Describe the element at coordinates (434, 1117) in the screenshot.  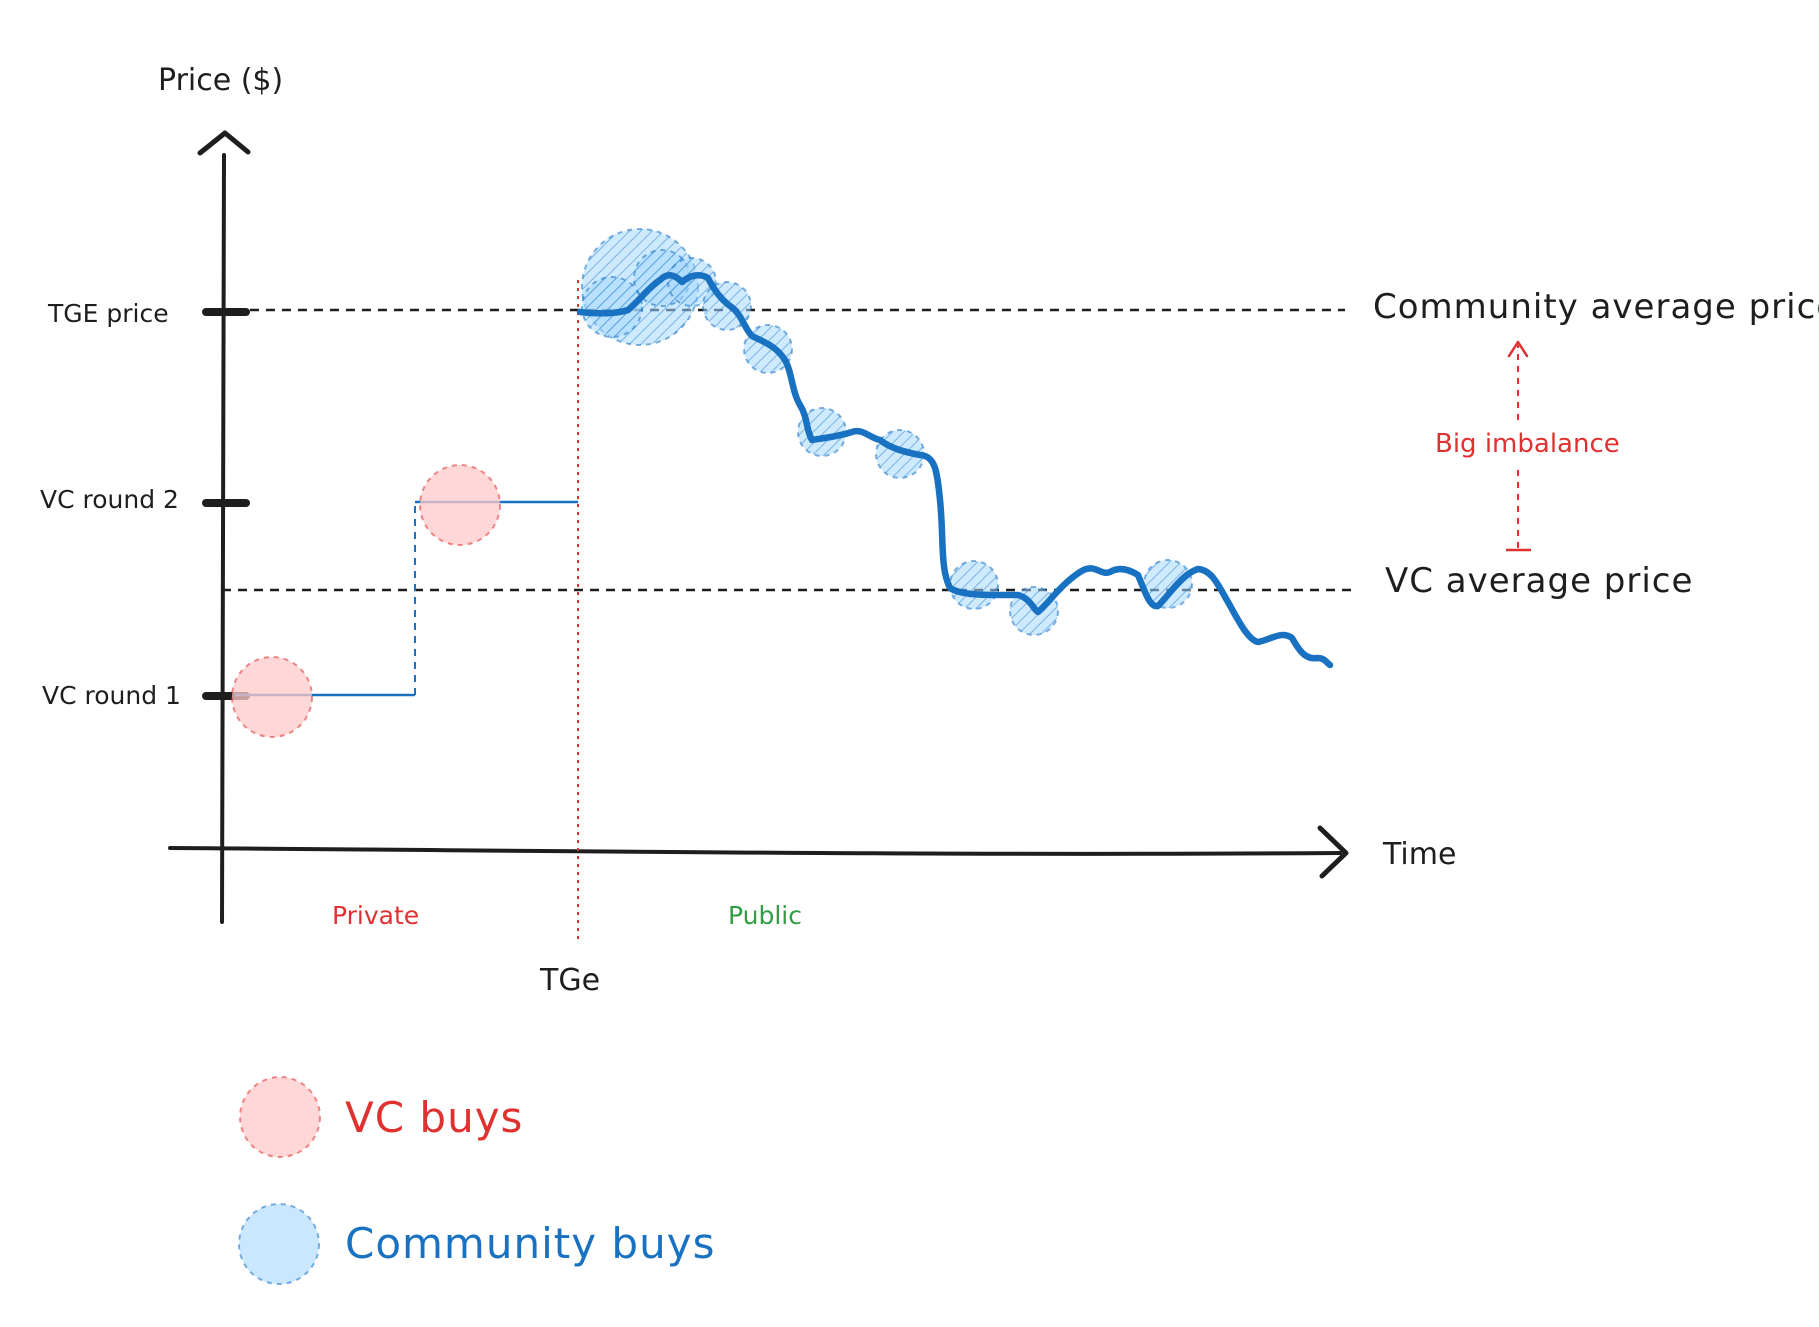
I see `legend-vc-label: VC buys` at that location.